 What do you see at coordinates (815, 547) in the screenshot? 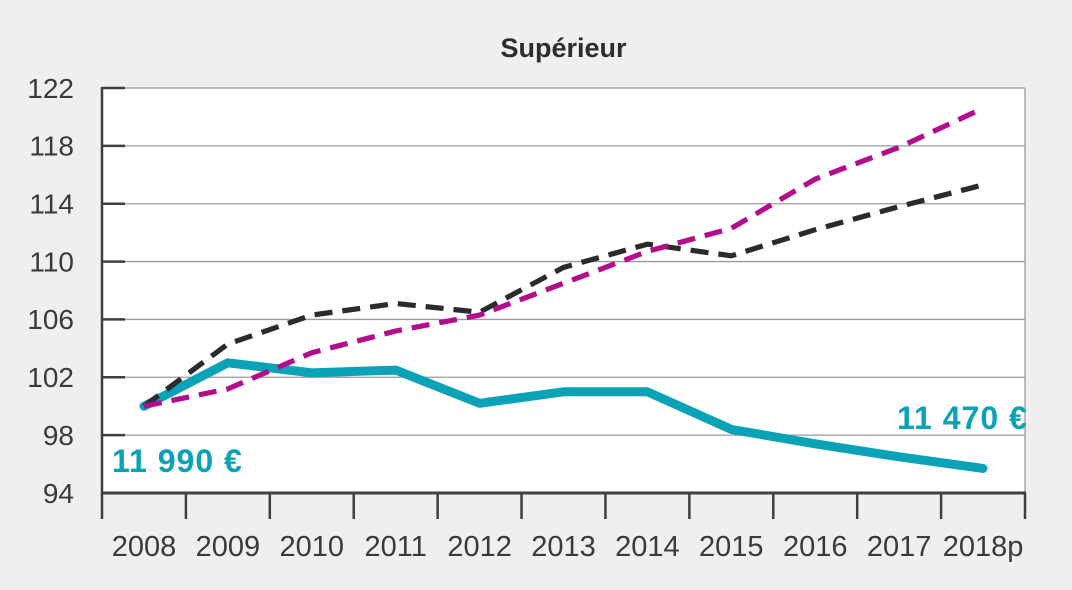
I see `x-axis-tick-label: 2016` at bounding box center [815, 547].